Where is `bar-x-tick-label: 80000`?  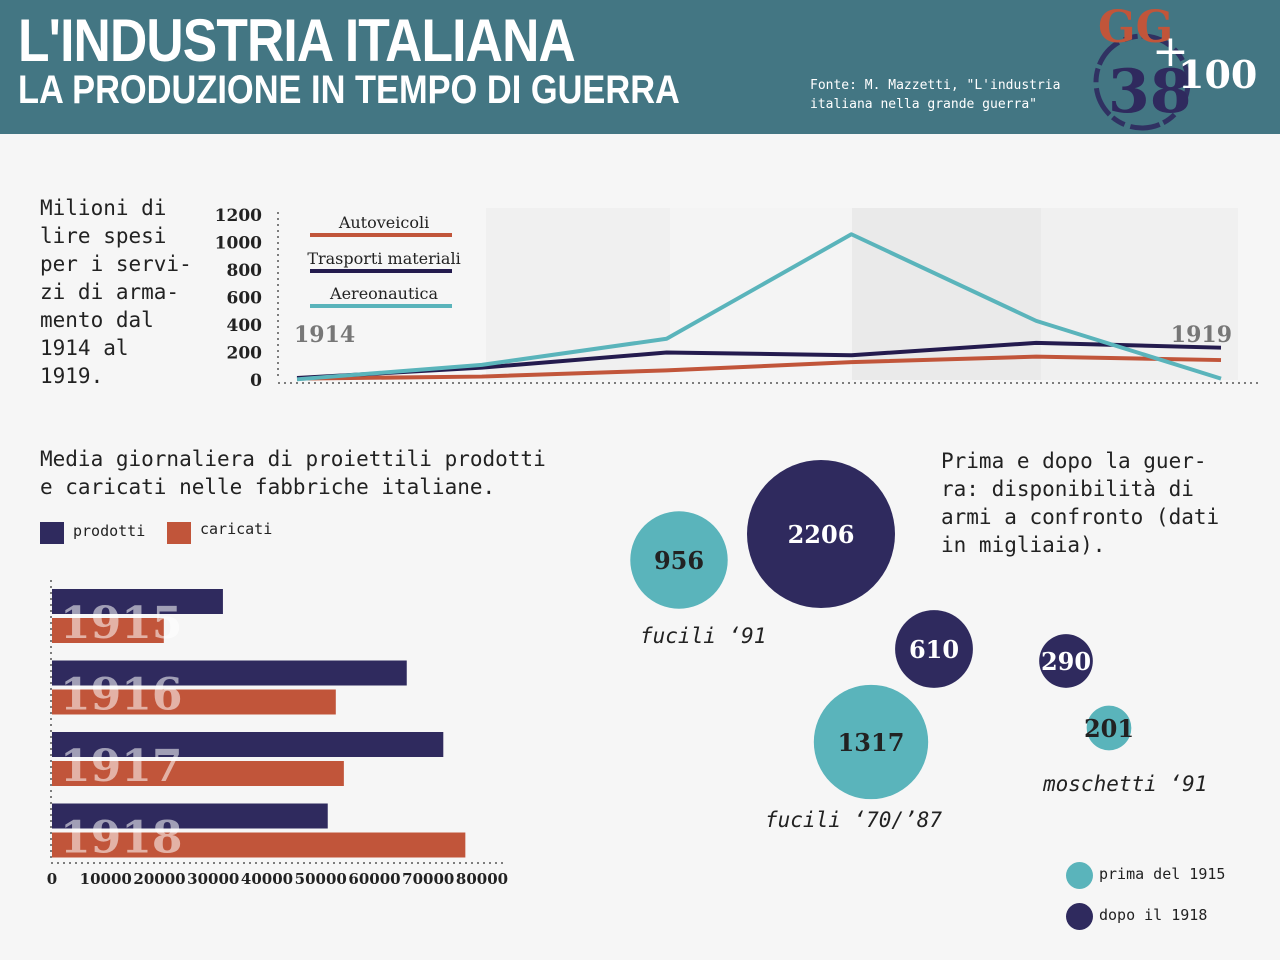 bar-x-tick-label: 80000 is located at coordinates (482, 879).